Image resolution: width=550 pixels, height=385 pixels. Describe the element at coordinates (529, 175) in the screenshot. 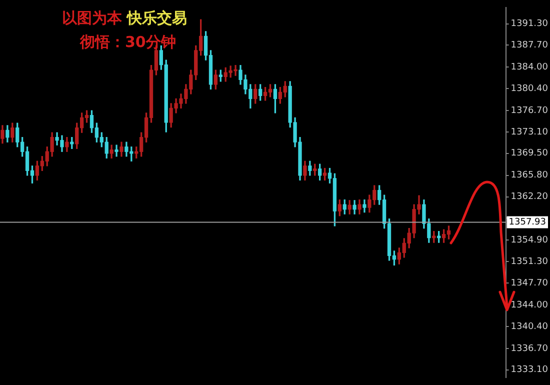

I see `y-tick-label: 1365.80` at that location.